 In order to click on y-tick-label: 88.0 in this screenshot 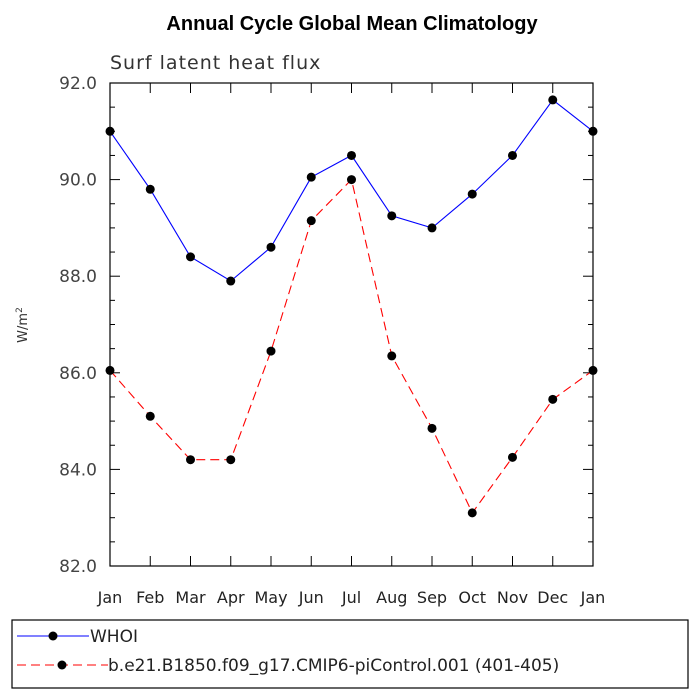, I will do `click(78, 277)`.